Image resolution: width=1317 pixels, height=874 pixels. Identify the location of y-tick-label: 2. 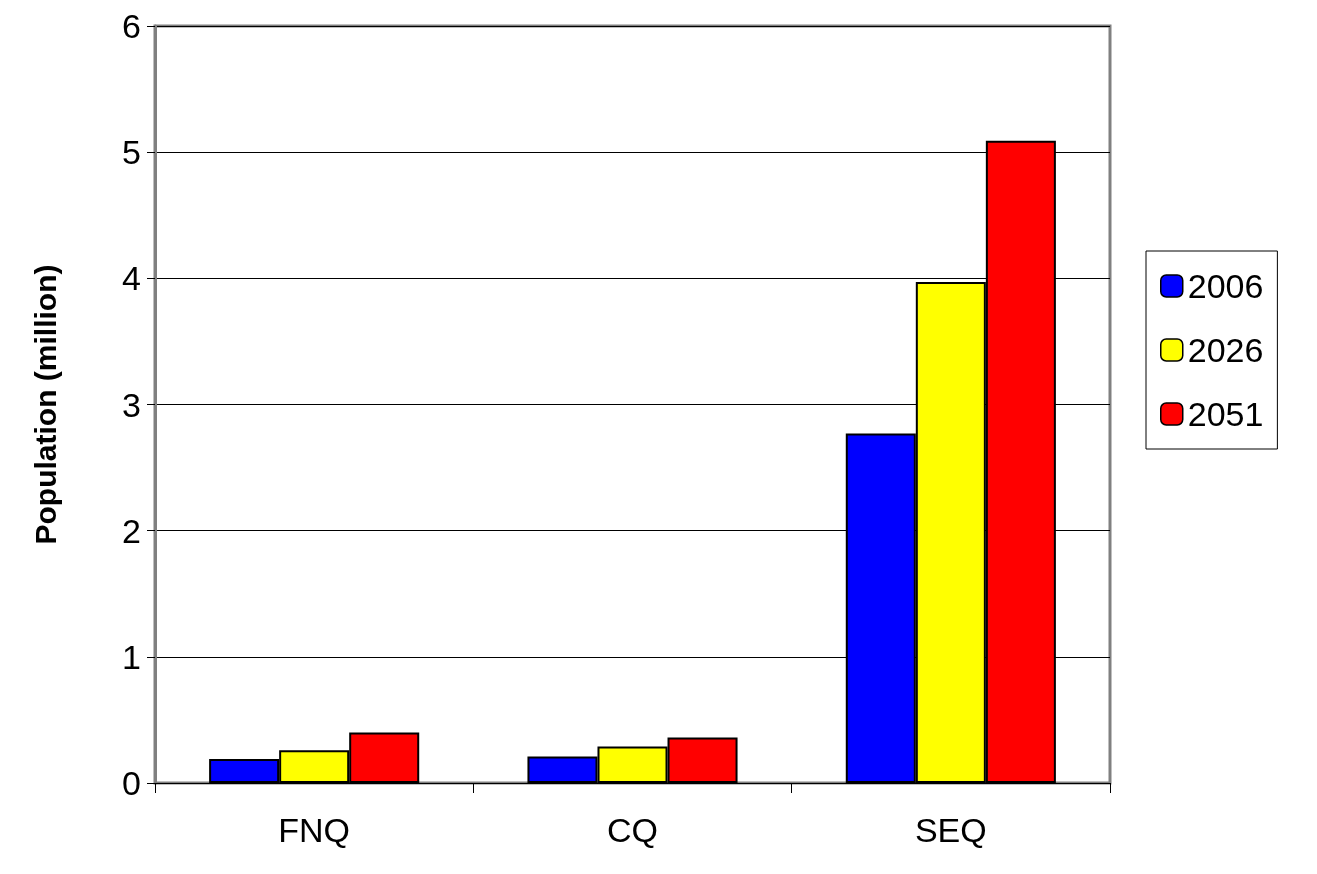
(131, 530).